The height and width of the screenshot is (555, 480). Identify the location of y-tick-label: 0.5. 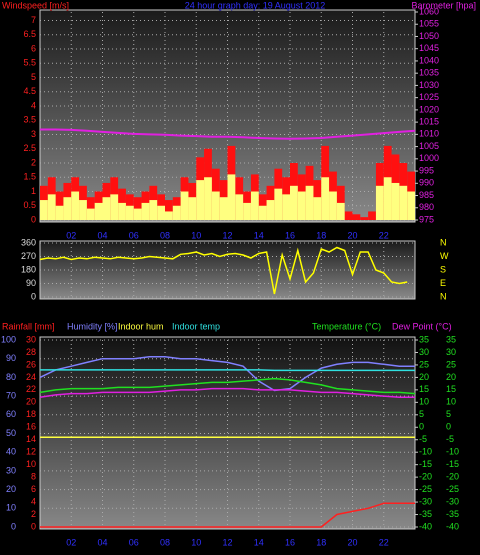
(29, 205).